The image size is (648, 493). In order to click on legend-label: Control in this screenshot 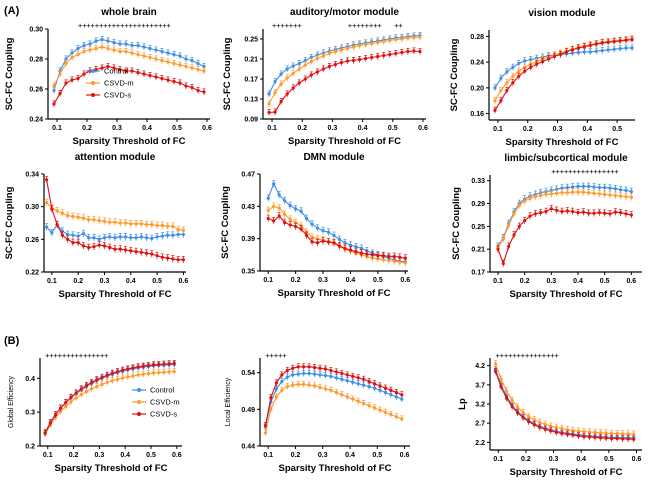, I will do `click(116, 71)`.